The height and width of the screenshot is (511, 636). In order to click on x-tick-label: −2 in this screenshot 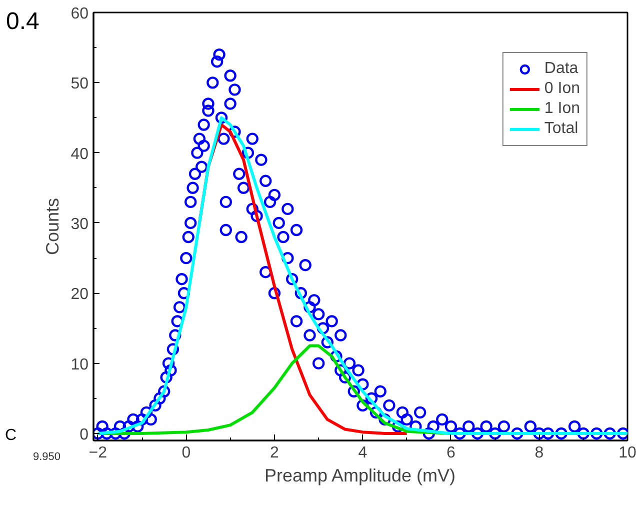, I will do `click(98, 453)`.